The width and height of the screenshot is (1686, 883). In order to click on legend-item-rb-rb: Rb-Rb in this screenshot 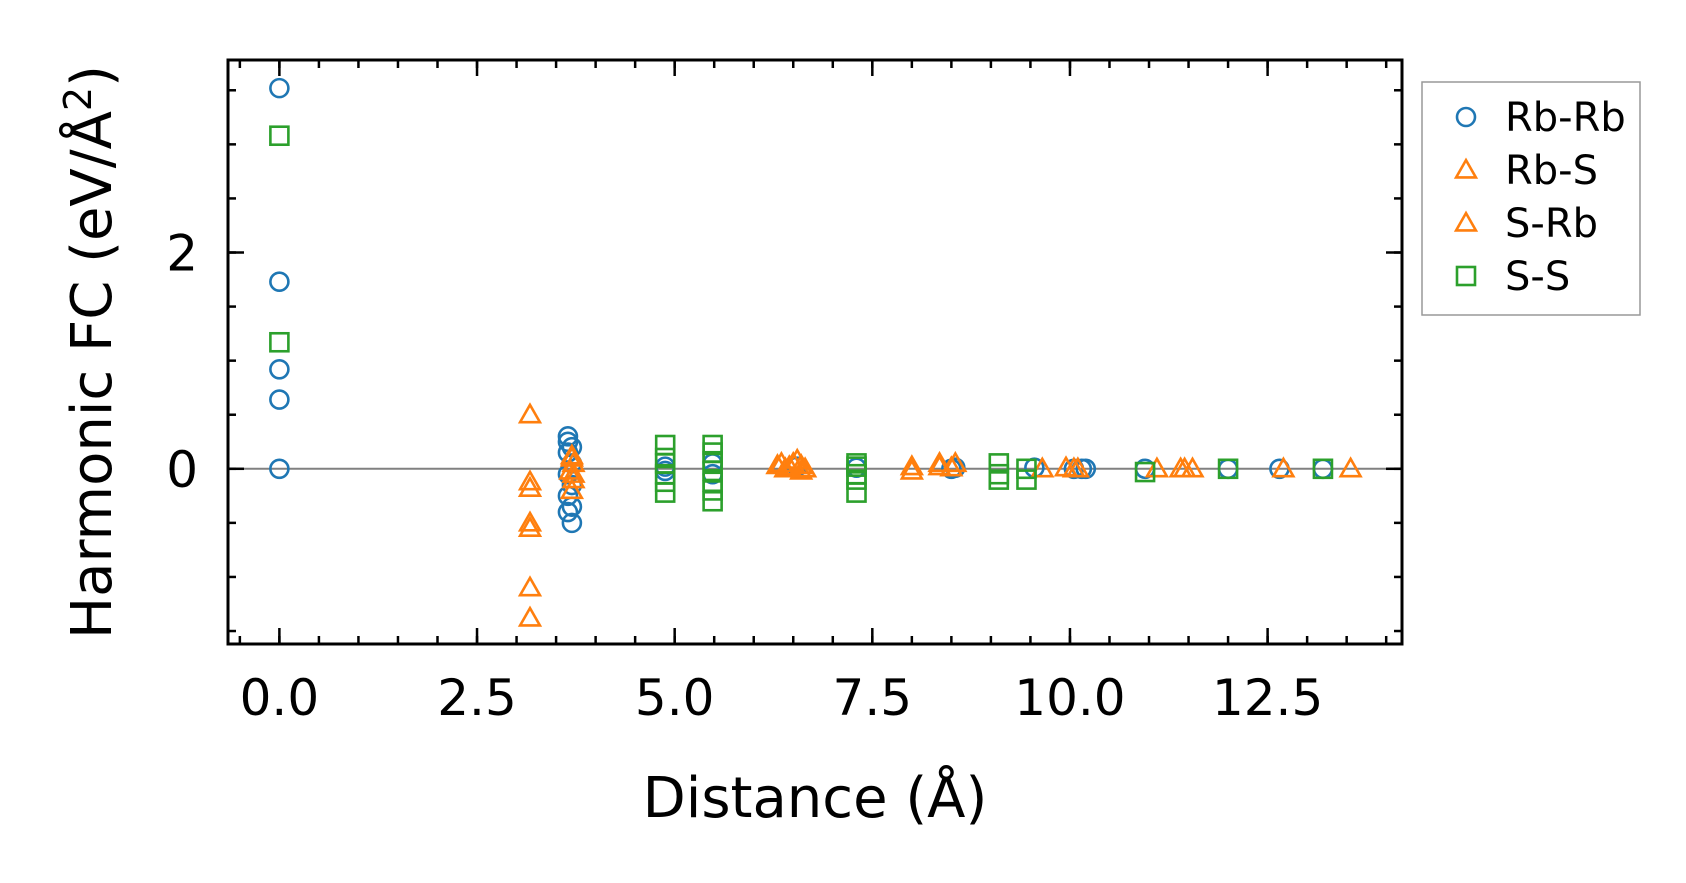, I will do `click(1540, 118)`.